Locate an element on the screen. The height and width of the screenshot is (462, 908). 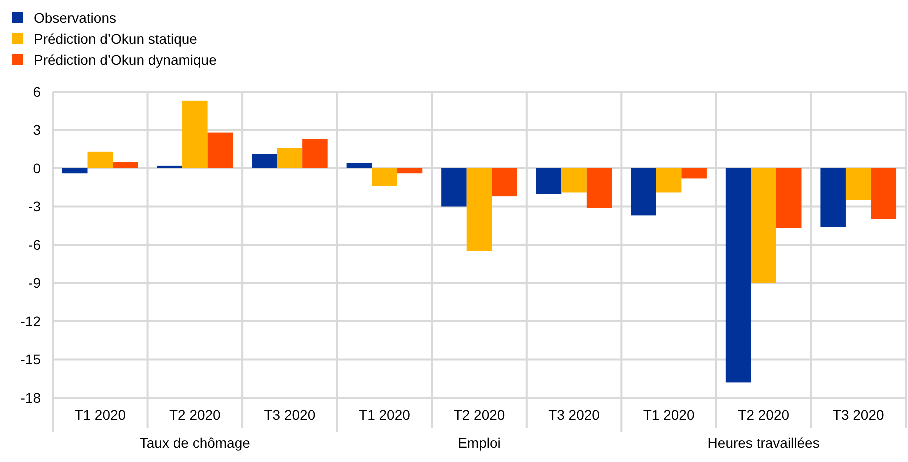
text: Heures travaillées is located at coordinates (764, 443).